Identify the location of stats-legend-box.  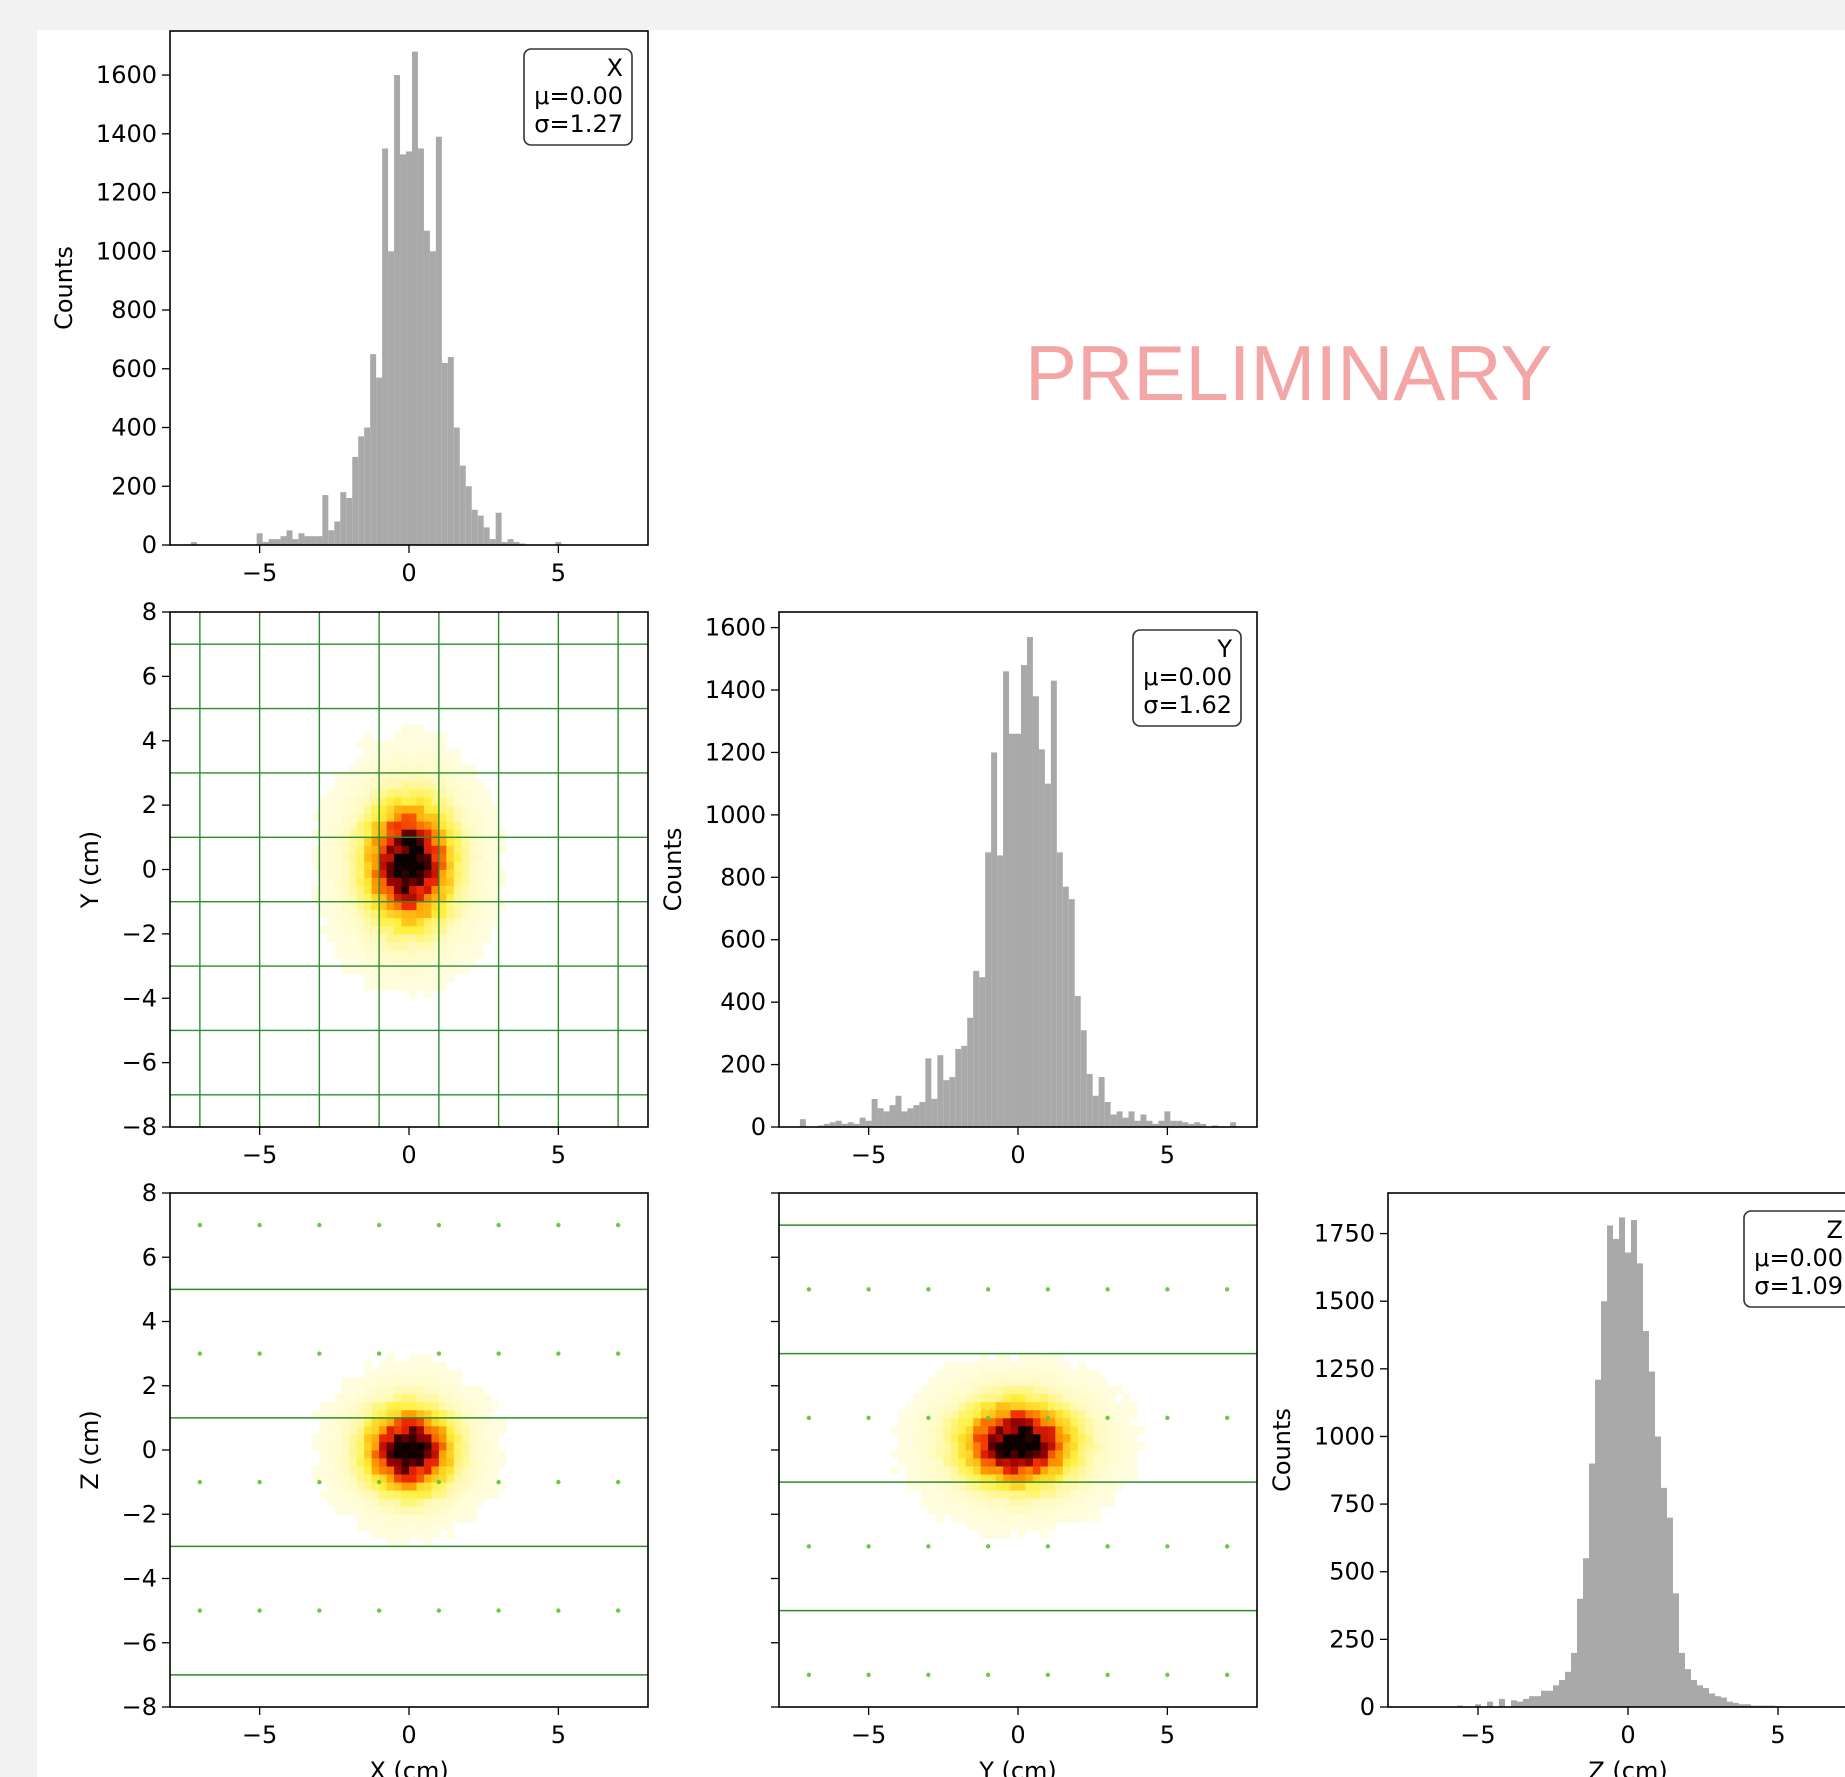
(1187, 678).